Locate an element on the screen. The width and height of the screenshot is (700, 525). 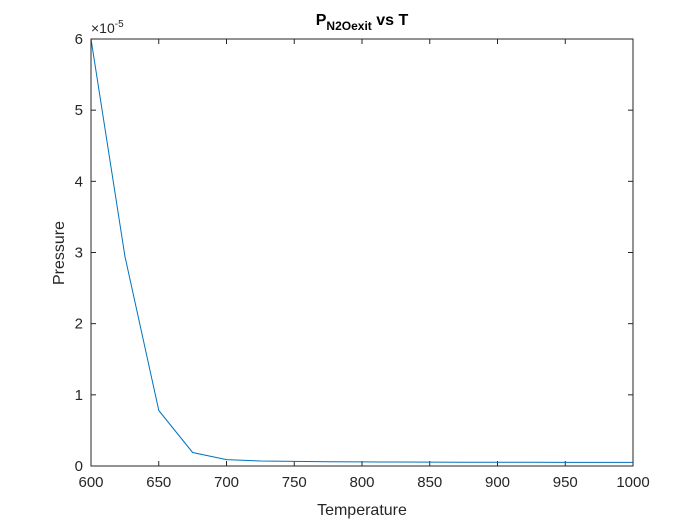
y-axis-exponent-base: ×10 is located at coordinates (103, 28).